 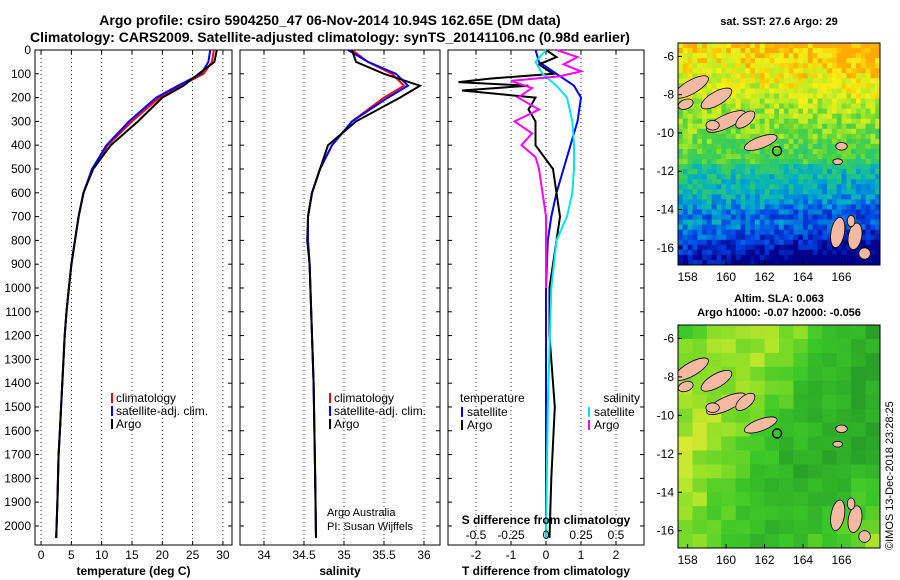 I want to click on legend-label: Argo, so click(x=347, y=424).